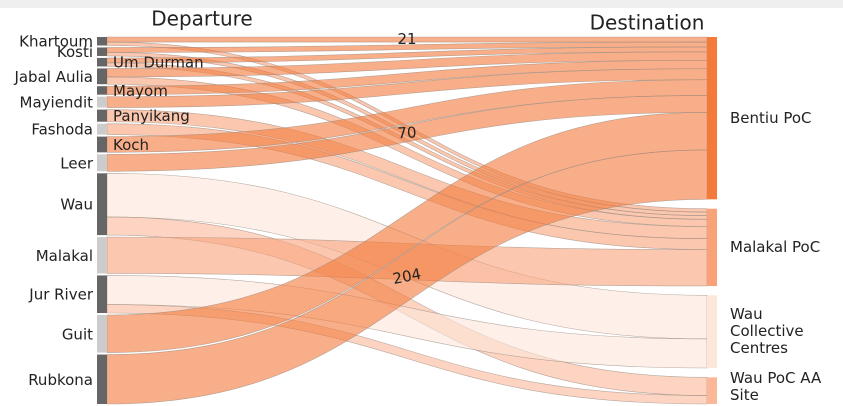 This screenshot has height=406, width=843. What do you see at coordinates (771, 117) in the screenshot?
I see `target-label: Bentiu PoC` at bounding box center [771, 117].